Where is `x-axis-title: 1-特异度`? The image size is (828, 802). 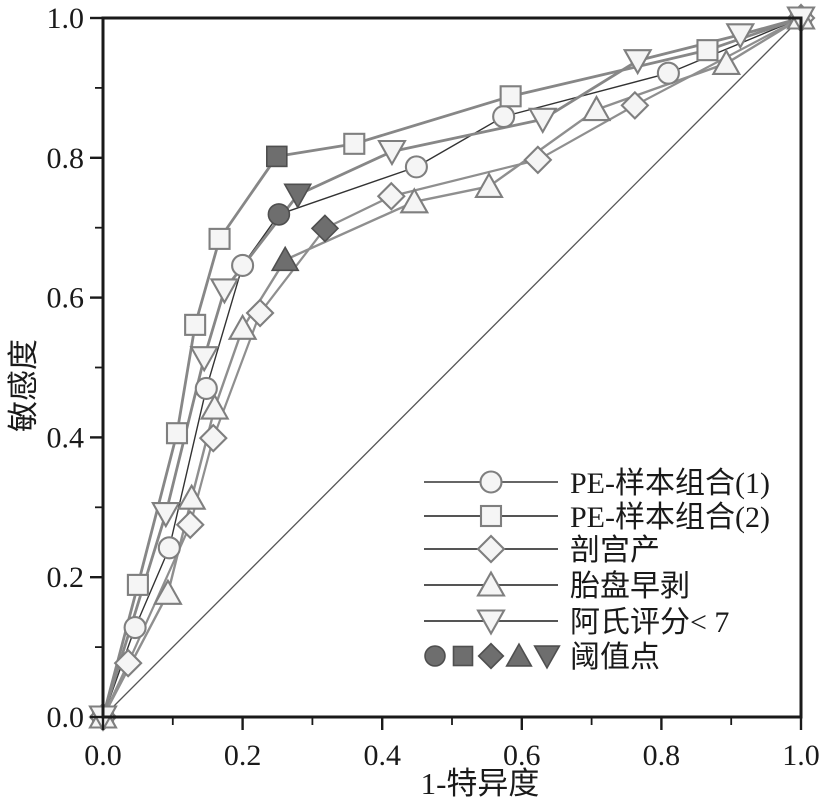 x-axis-title: 1-特异度 is located at coordinates (480, 783).